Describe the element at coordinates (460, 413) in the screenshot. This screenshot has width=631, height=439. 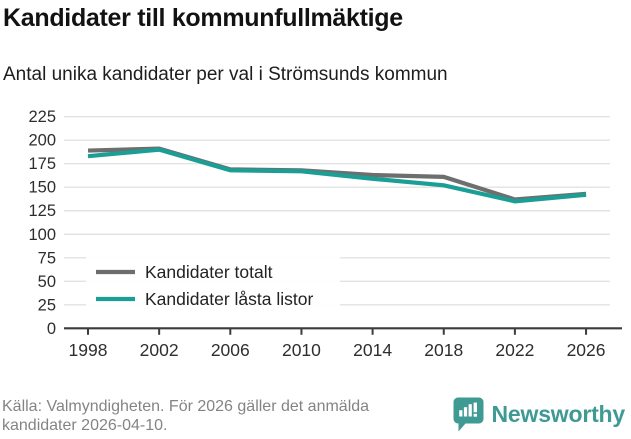
I see `logo-bar-small` at that location.